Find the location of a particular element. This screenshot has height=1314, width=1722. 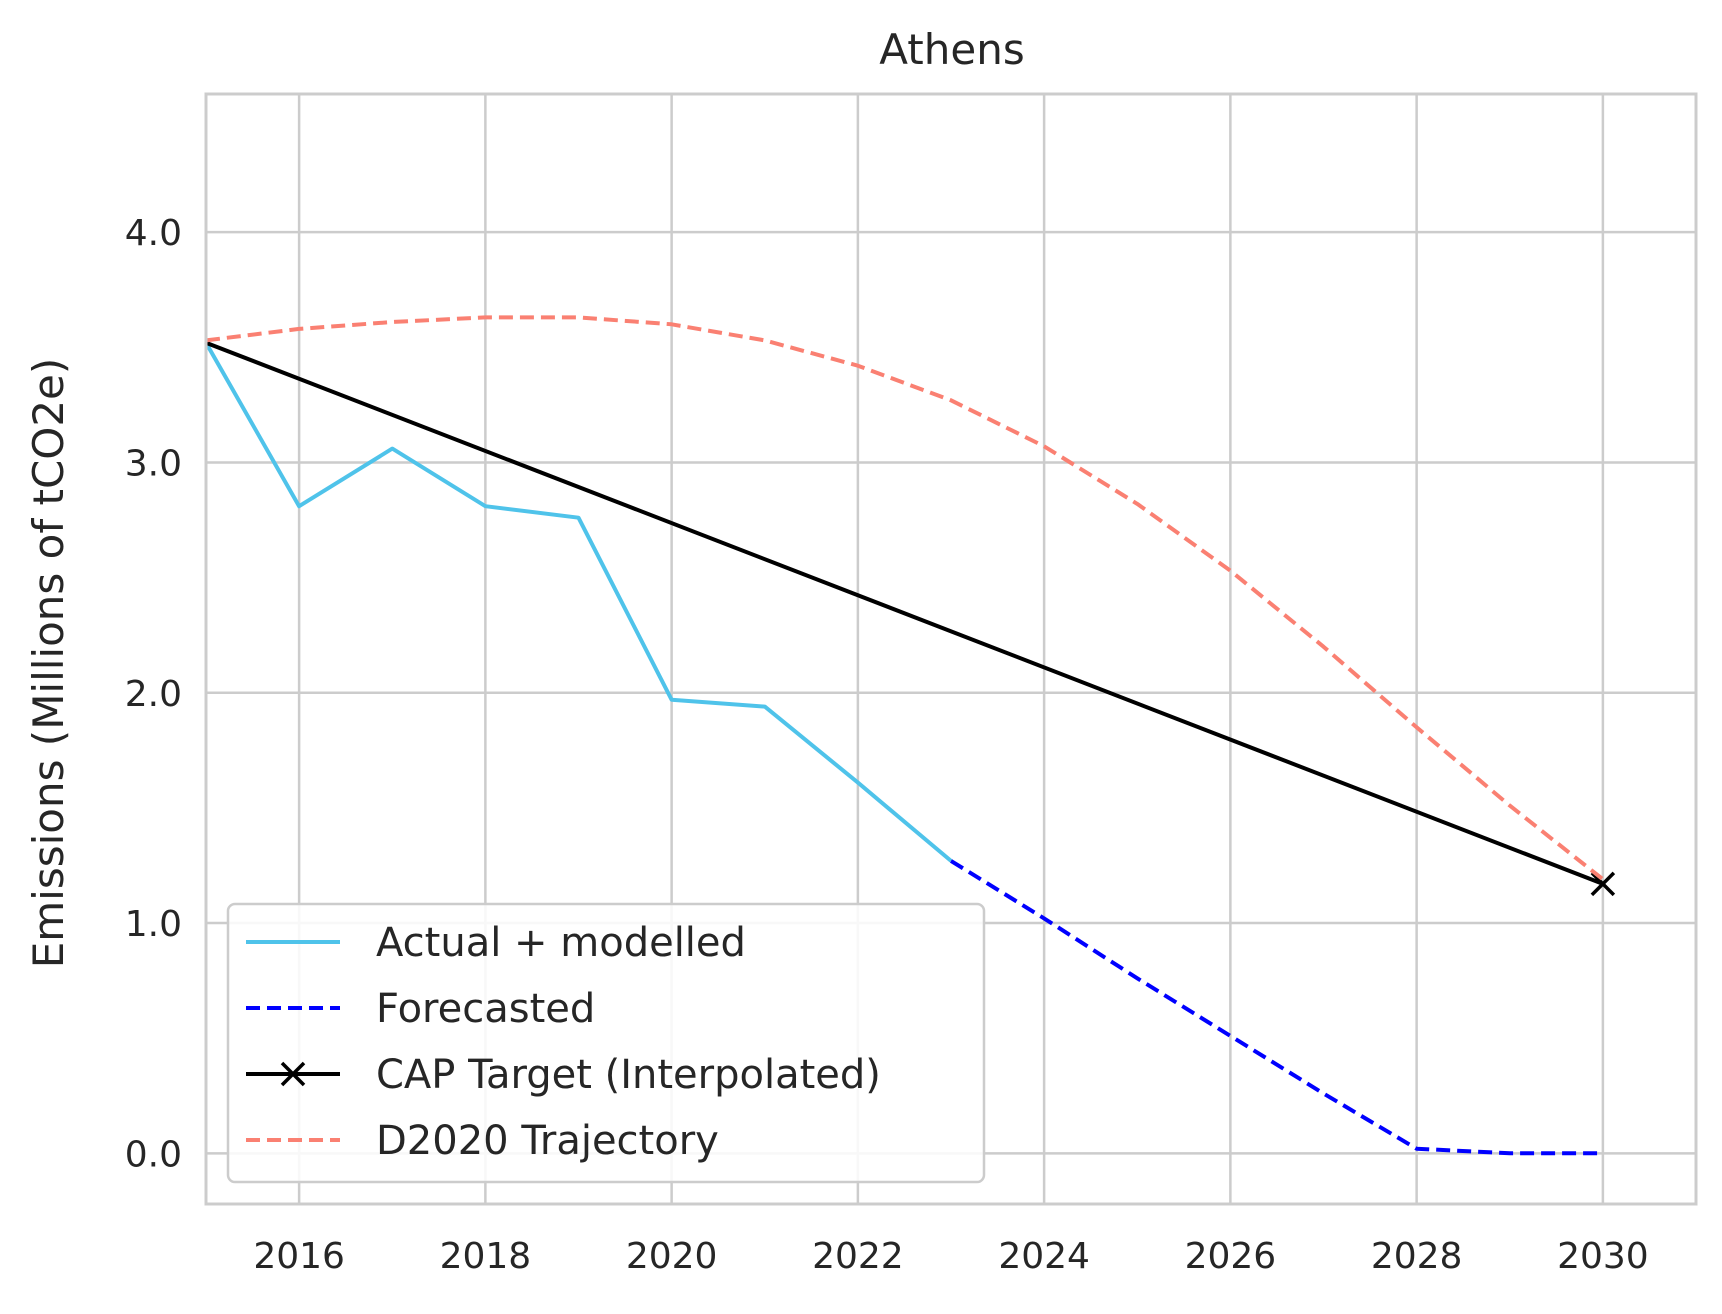

x-tick-label: 2028 is located at coordinates (1417, 1256).